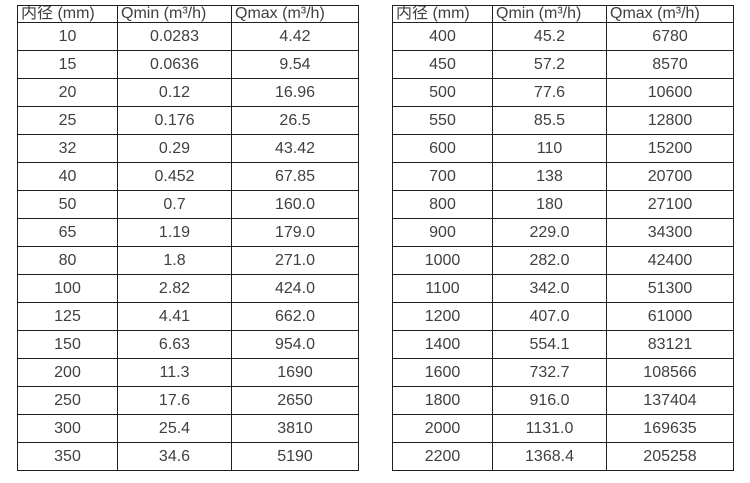 Image resolution: width=750 pixels, height=483 pixels. Describe the element at coordinates (442, 456) in the screenshot. I see `diameter-cell: 2200` at that location.